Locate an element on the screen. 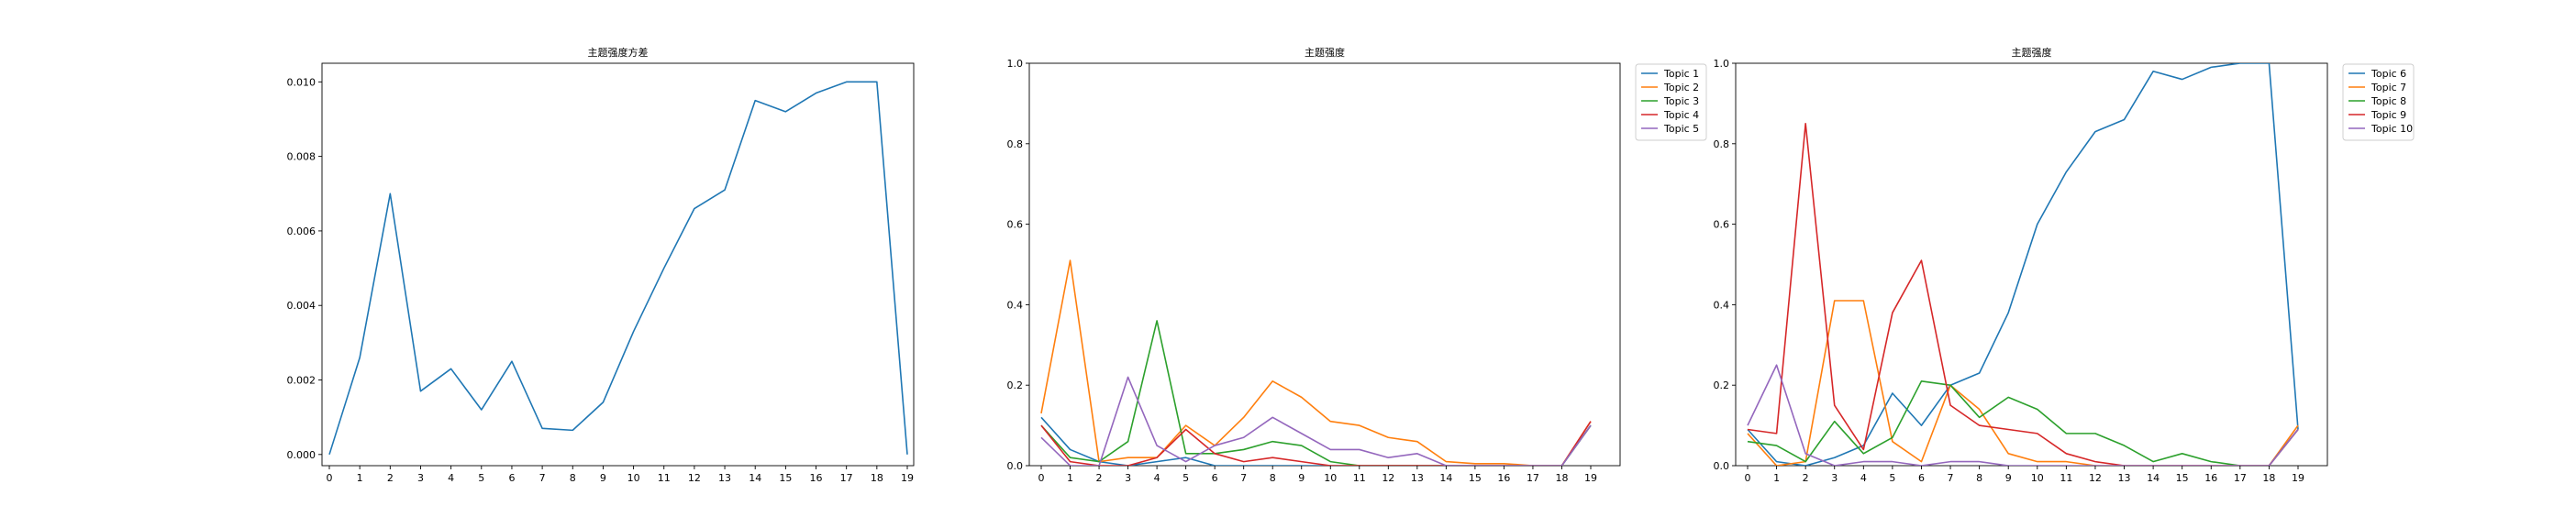 This screenshot has height=528, width=2576. y-tick-label: 0.010 is located at coordinates (301, 82).